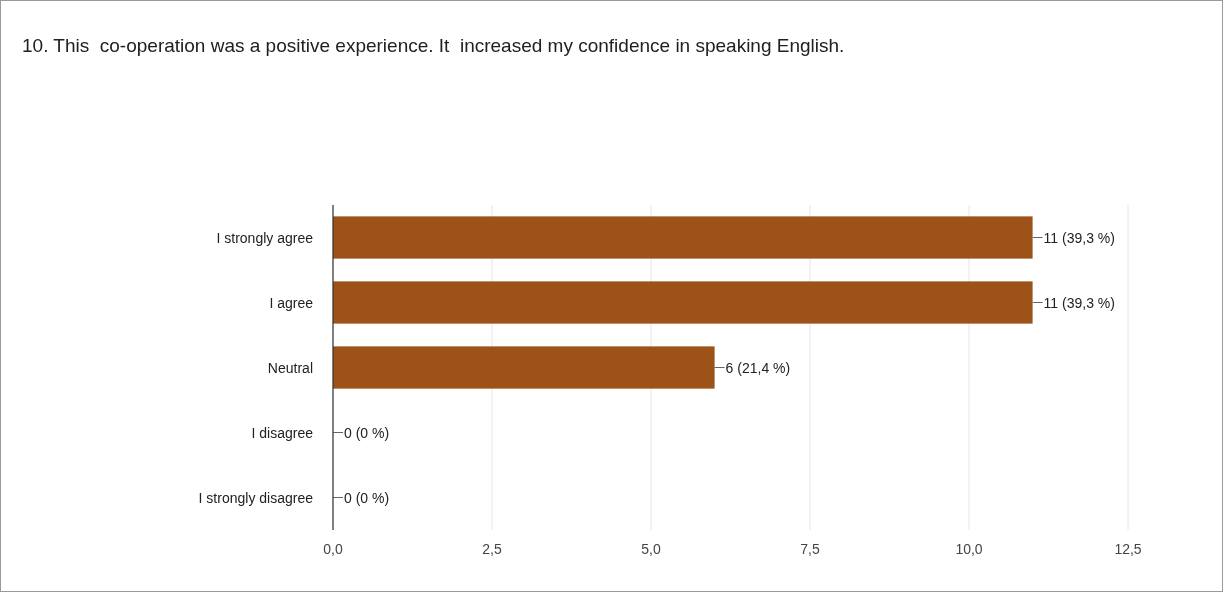  What do you see at coordinates (265, 237) in the screenshot?
I see `y-tick-label: I strongly agree` at bounding box center [265, 237].